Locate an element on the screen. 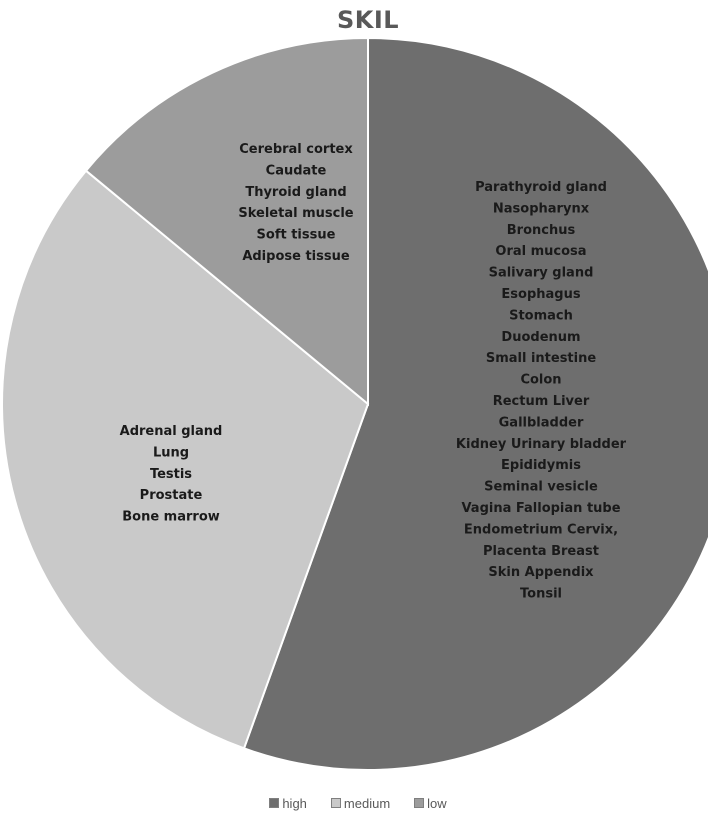 The image size is (708, 823). legend-item-low: low is located at coordinates (430, 803).